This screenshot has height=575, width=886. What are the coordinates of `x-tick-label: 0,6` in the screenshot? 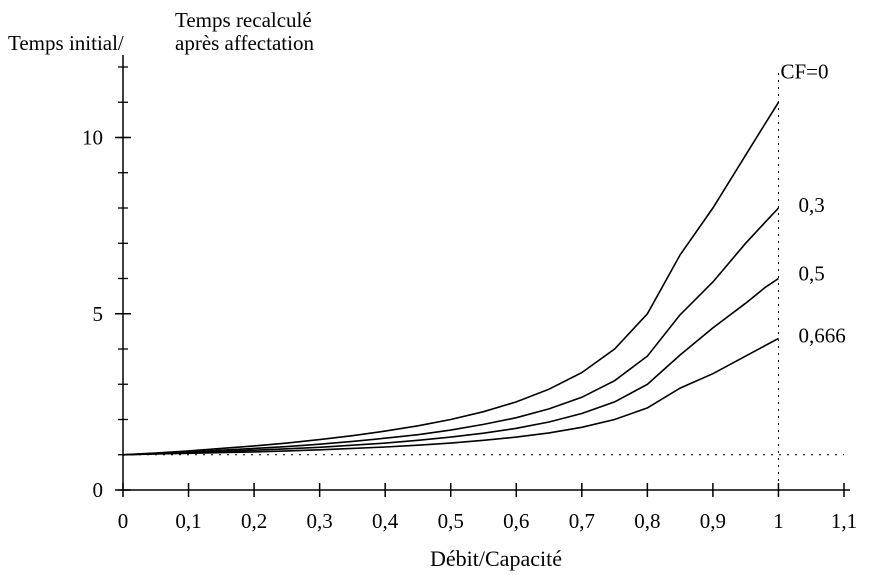 It's located at (516, 521).